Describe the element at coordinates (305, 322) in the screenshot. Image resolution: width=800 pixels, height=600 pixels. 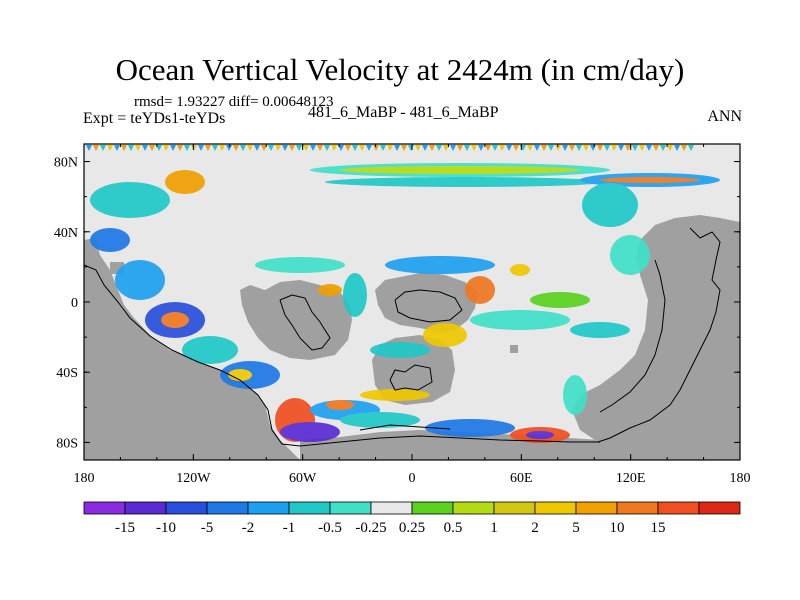
I see `coast-cw` at that location.